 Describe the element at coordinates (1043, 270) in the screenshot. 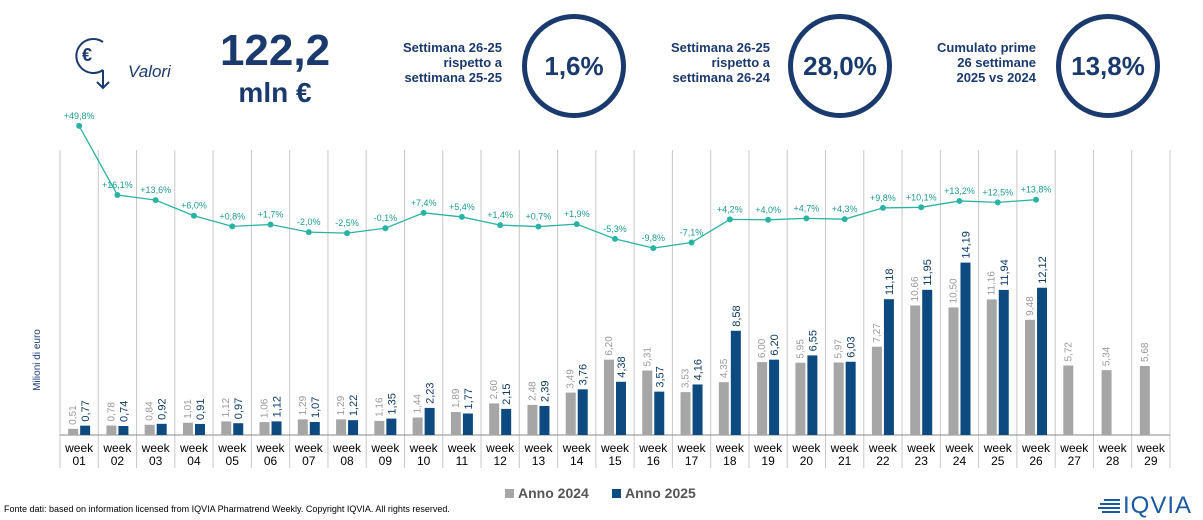

I see `bar-label-2025: 12,12` at that location.